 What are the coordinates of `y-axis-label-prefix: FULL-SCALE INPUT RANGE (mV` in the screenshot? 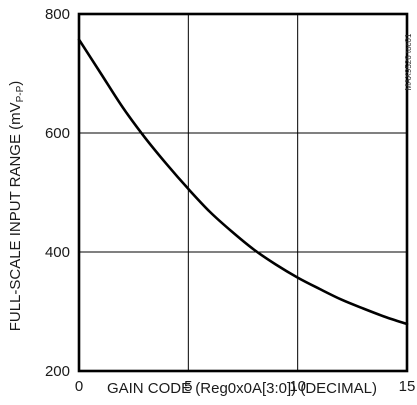 It's located at (15, 216).